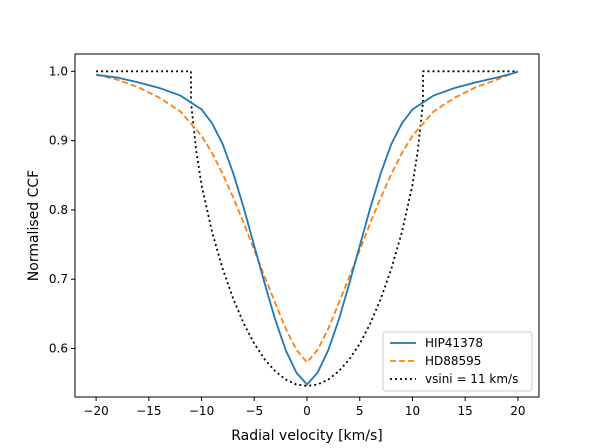 This screenshot has width=598, height=448. What do you see at coordinates (465, 411) in the screenshot?
I see `x-tick-label: 15` at bounding box center [465, 411].